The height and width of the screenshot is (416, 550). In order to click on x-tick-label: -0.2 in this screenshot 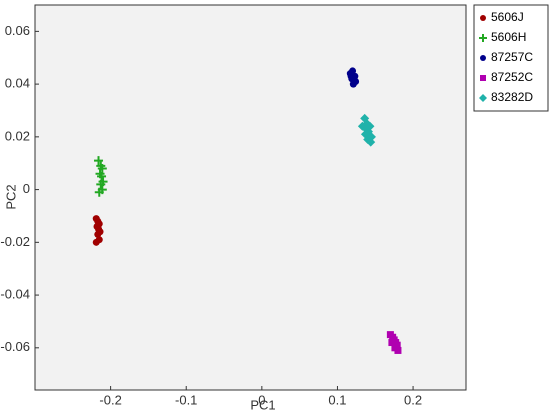, I will do `click(110, 399)`.